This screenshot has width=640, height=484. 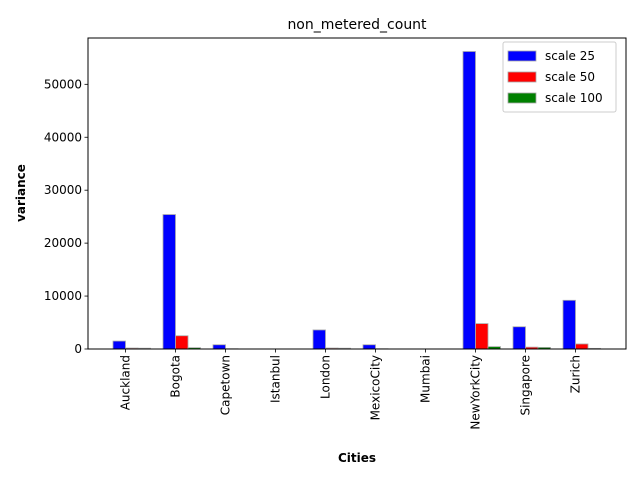 I want to click on bar-scale-25-Bogota, so click(x=169, y=282).